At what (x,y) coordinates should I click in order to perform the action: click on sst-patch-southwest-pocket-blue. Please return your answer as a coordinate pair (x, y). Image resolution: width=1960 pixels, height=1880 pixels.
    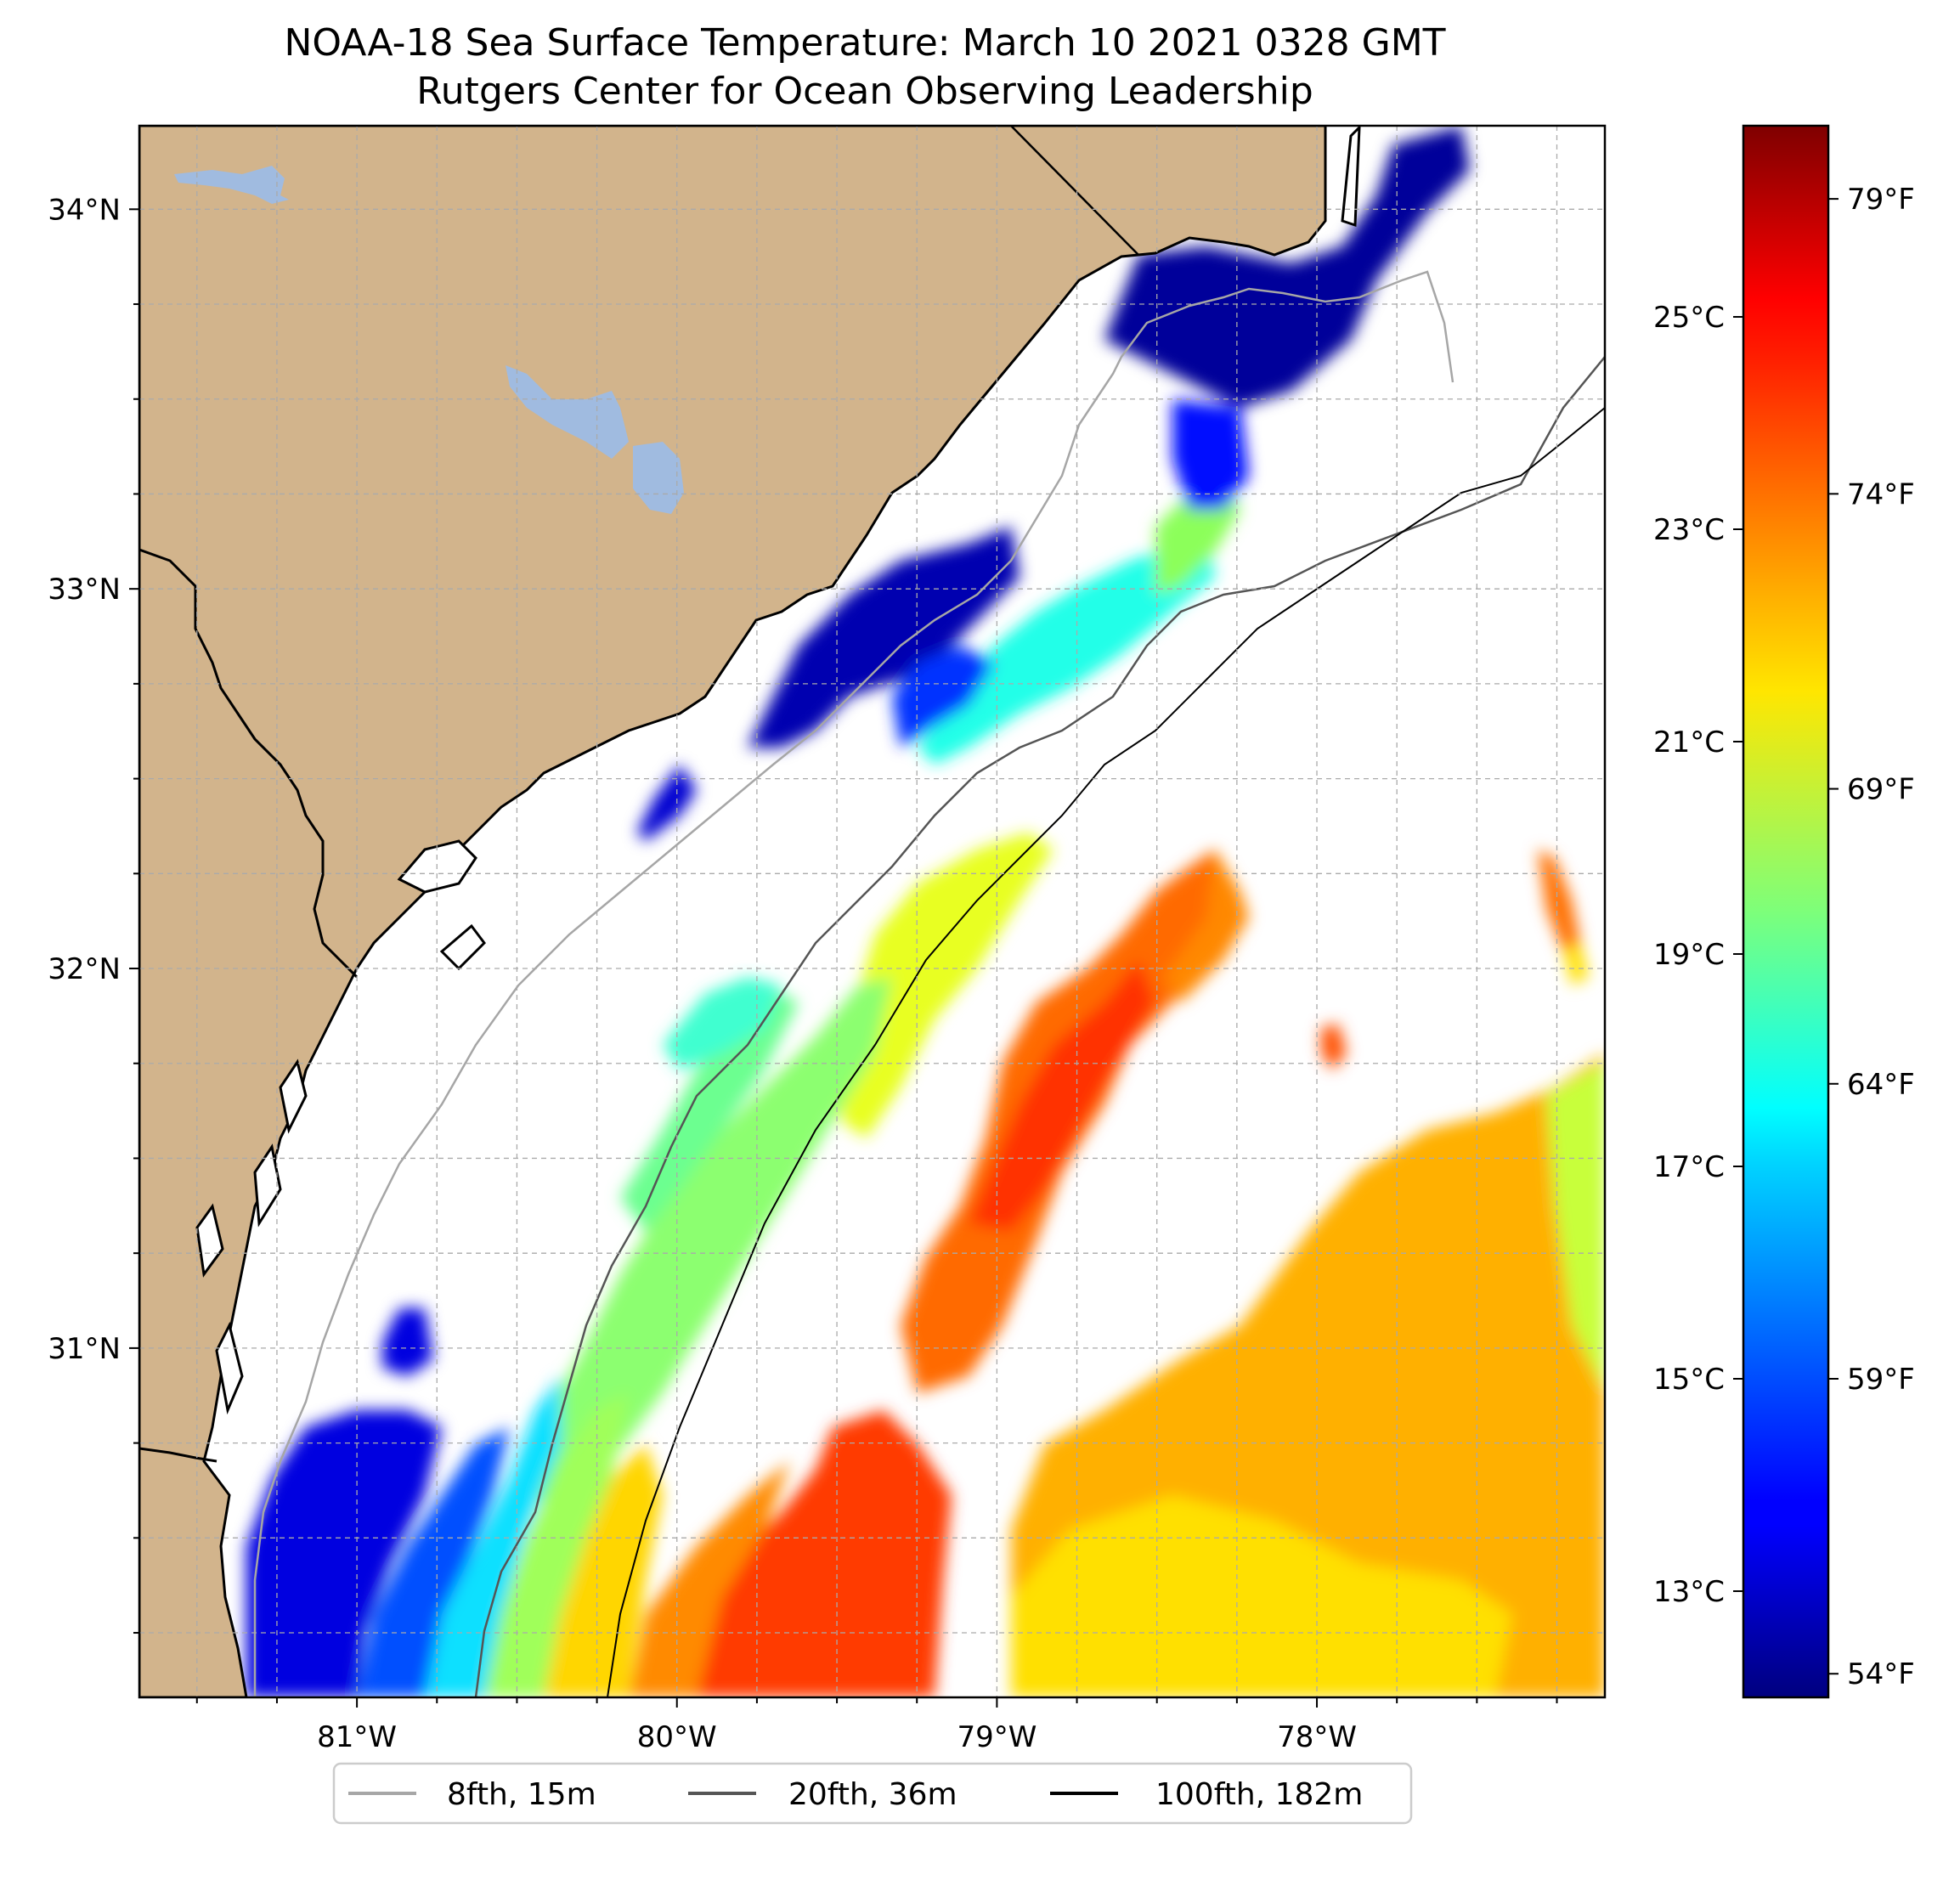
    Looking at the image, I should click on (408, 1342).